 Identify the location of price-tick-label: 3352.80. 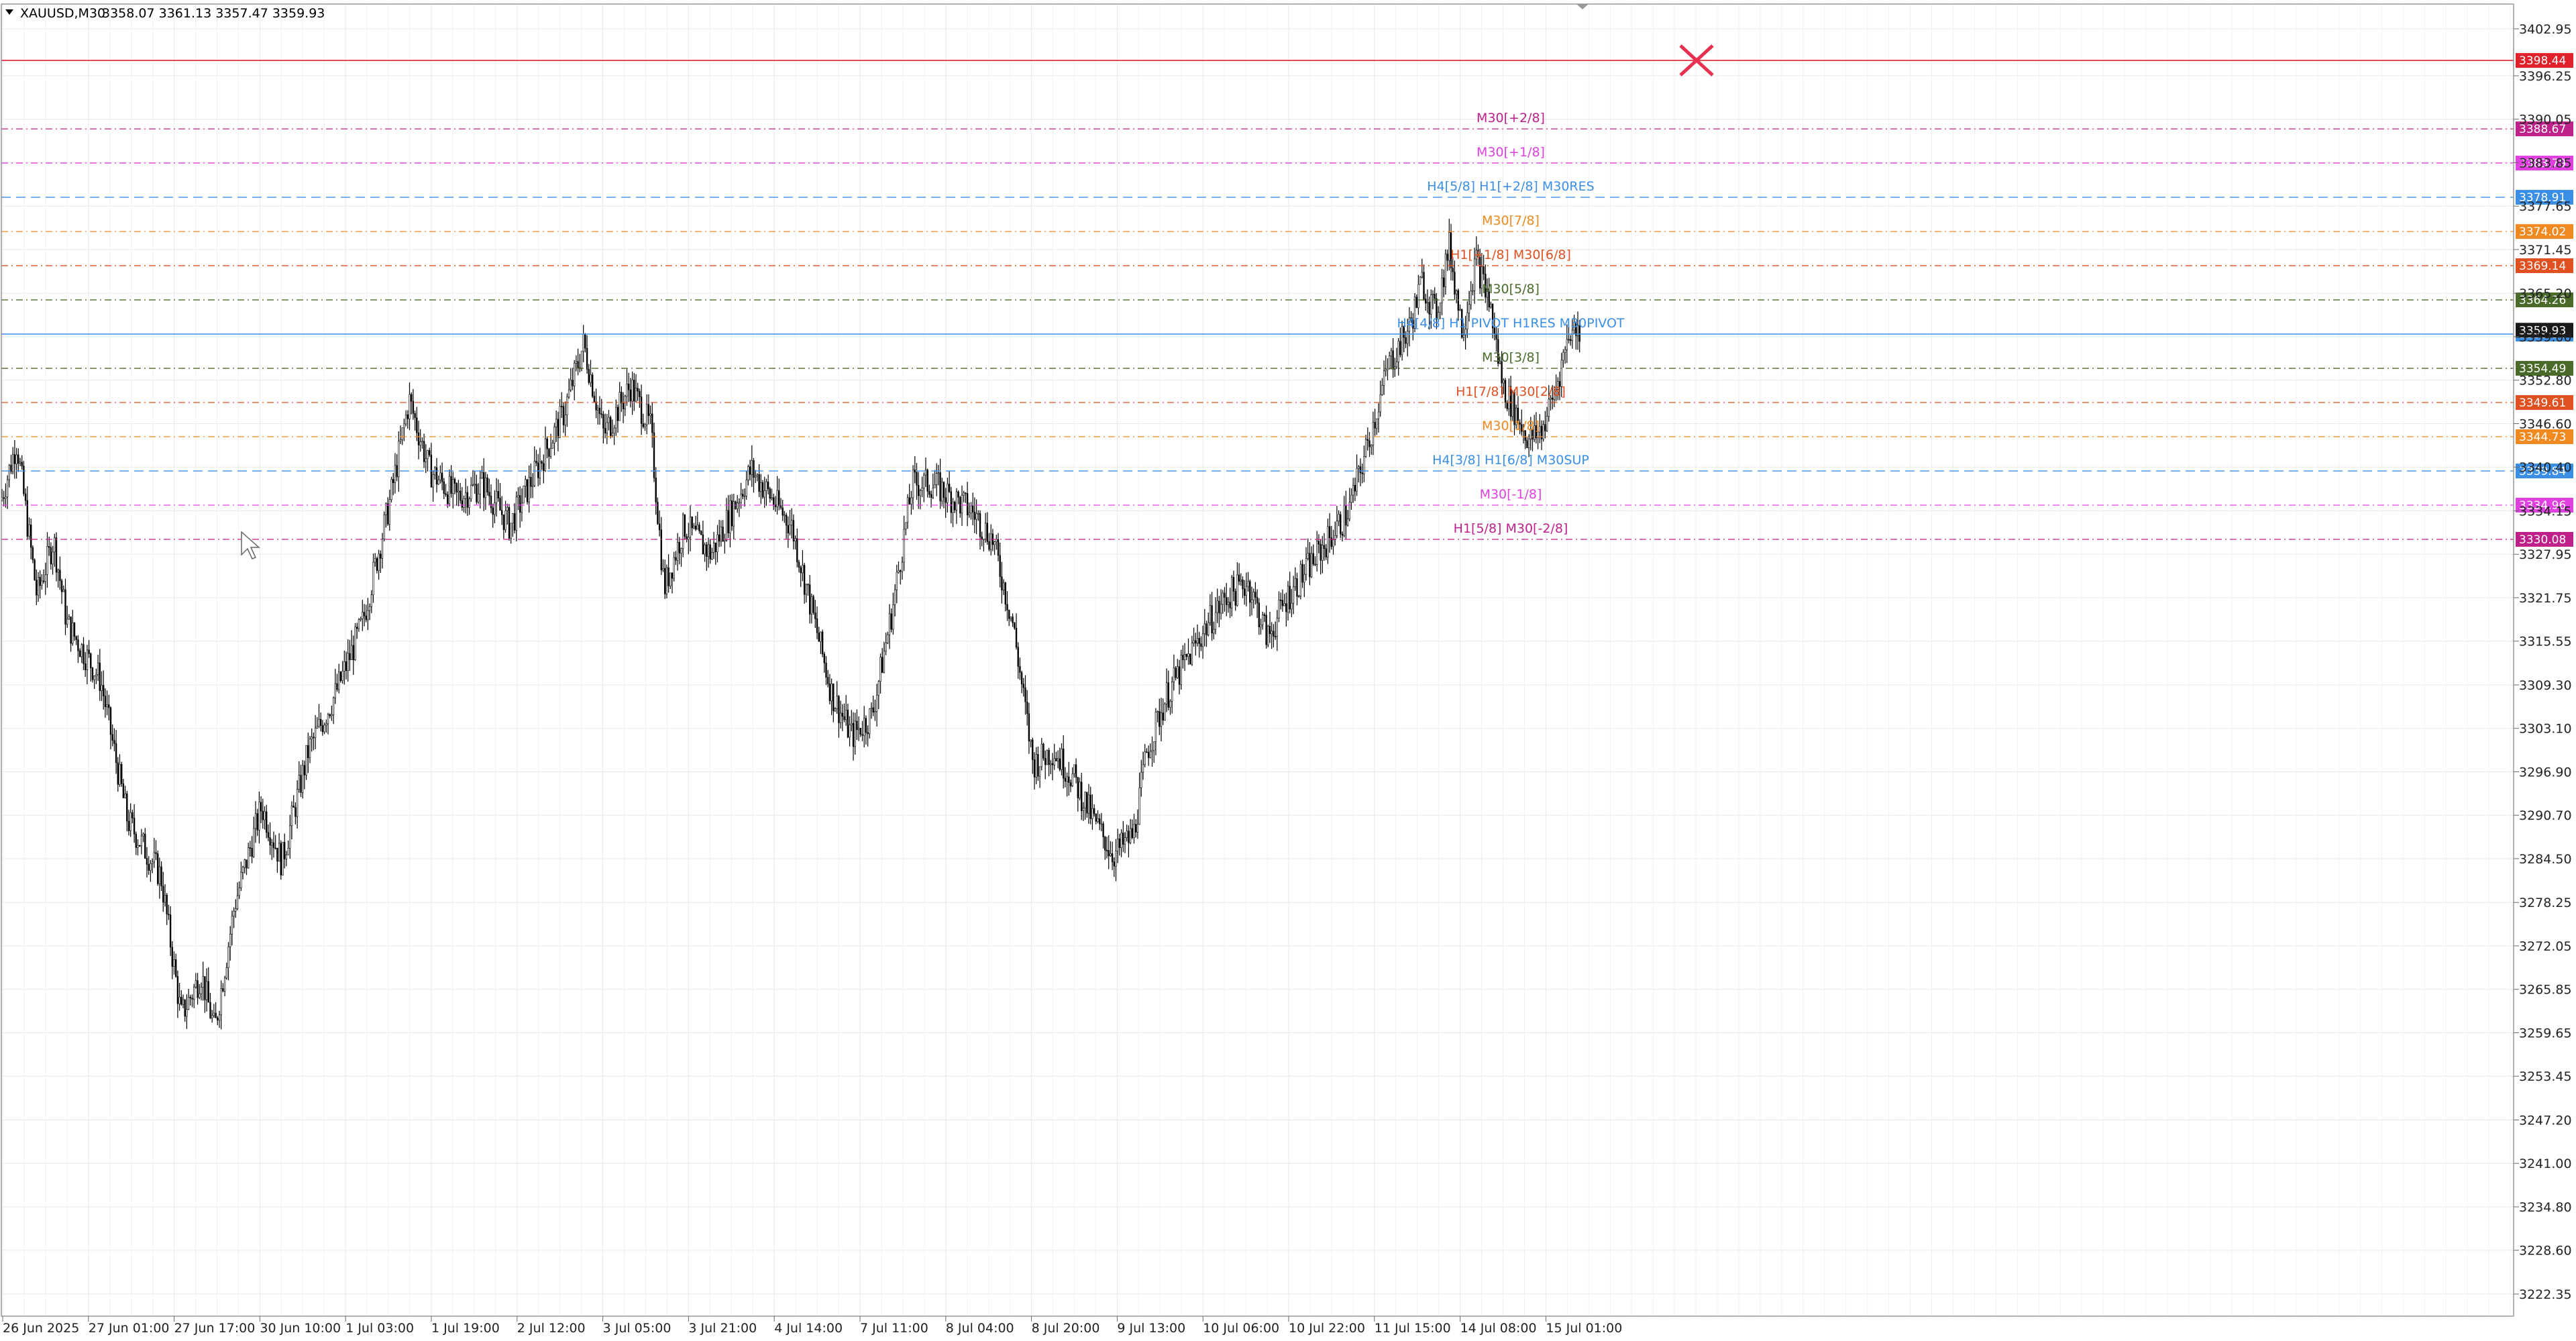
(2545, 381).